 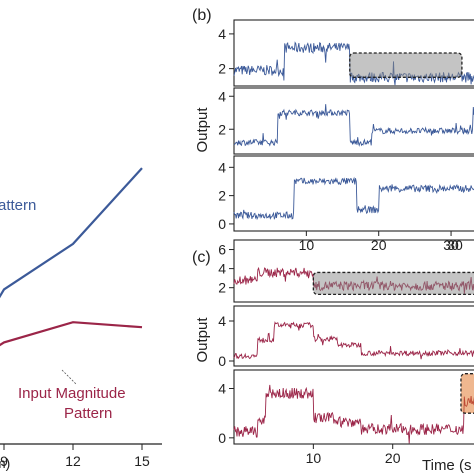 What do you see at coordinates (201, 257) in the screenshot?
I see `panel-c-tag: (c)` at bounding box center [201, 257].